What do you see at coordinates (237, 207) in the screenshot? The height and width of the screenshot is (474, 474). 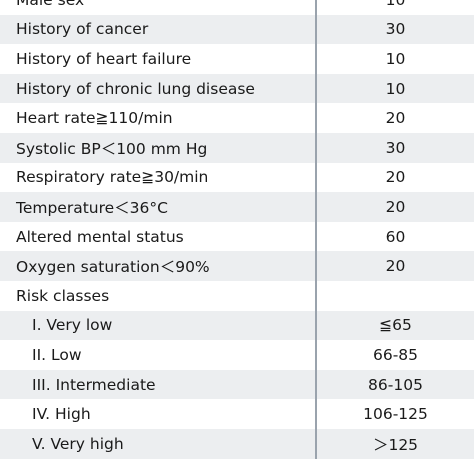 I see `table-row: Temperature＜36°C 20` at bounding box center [237, 207].